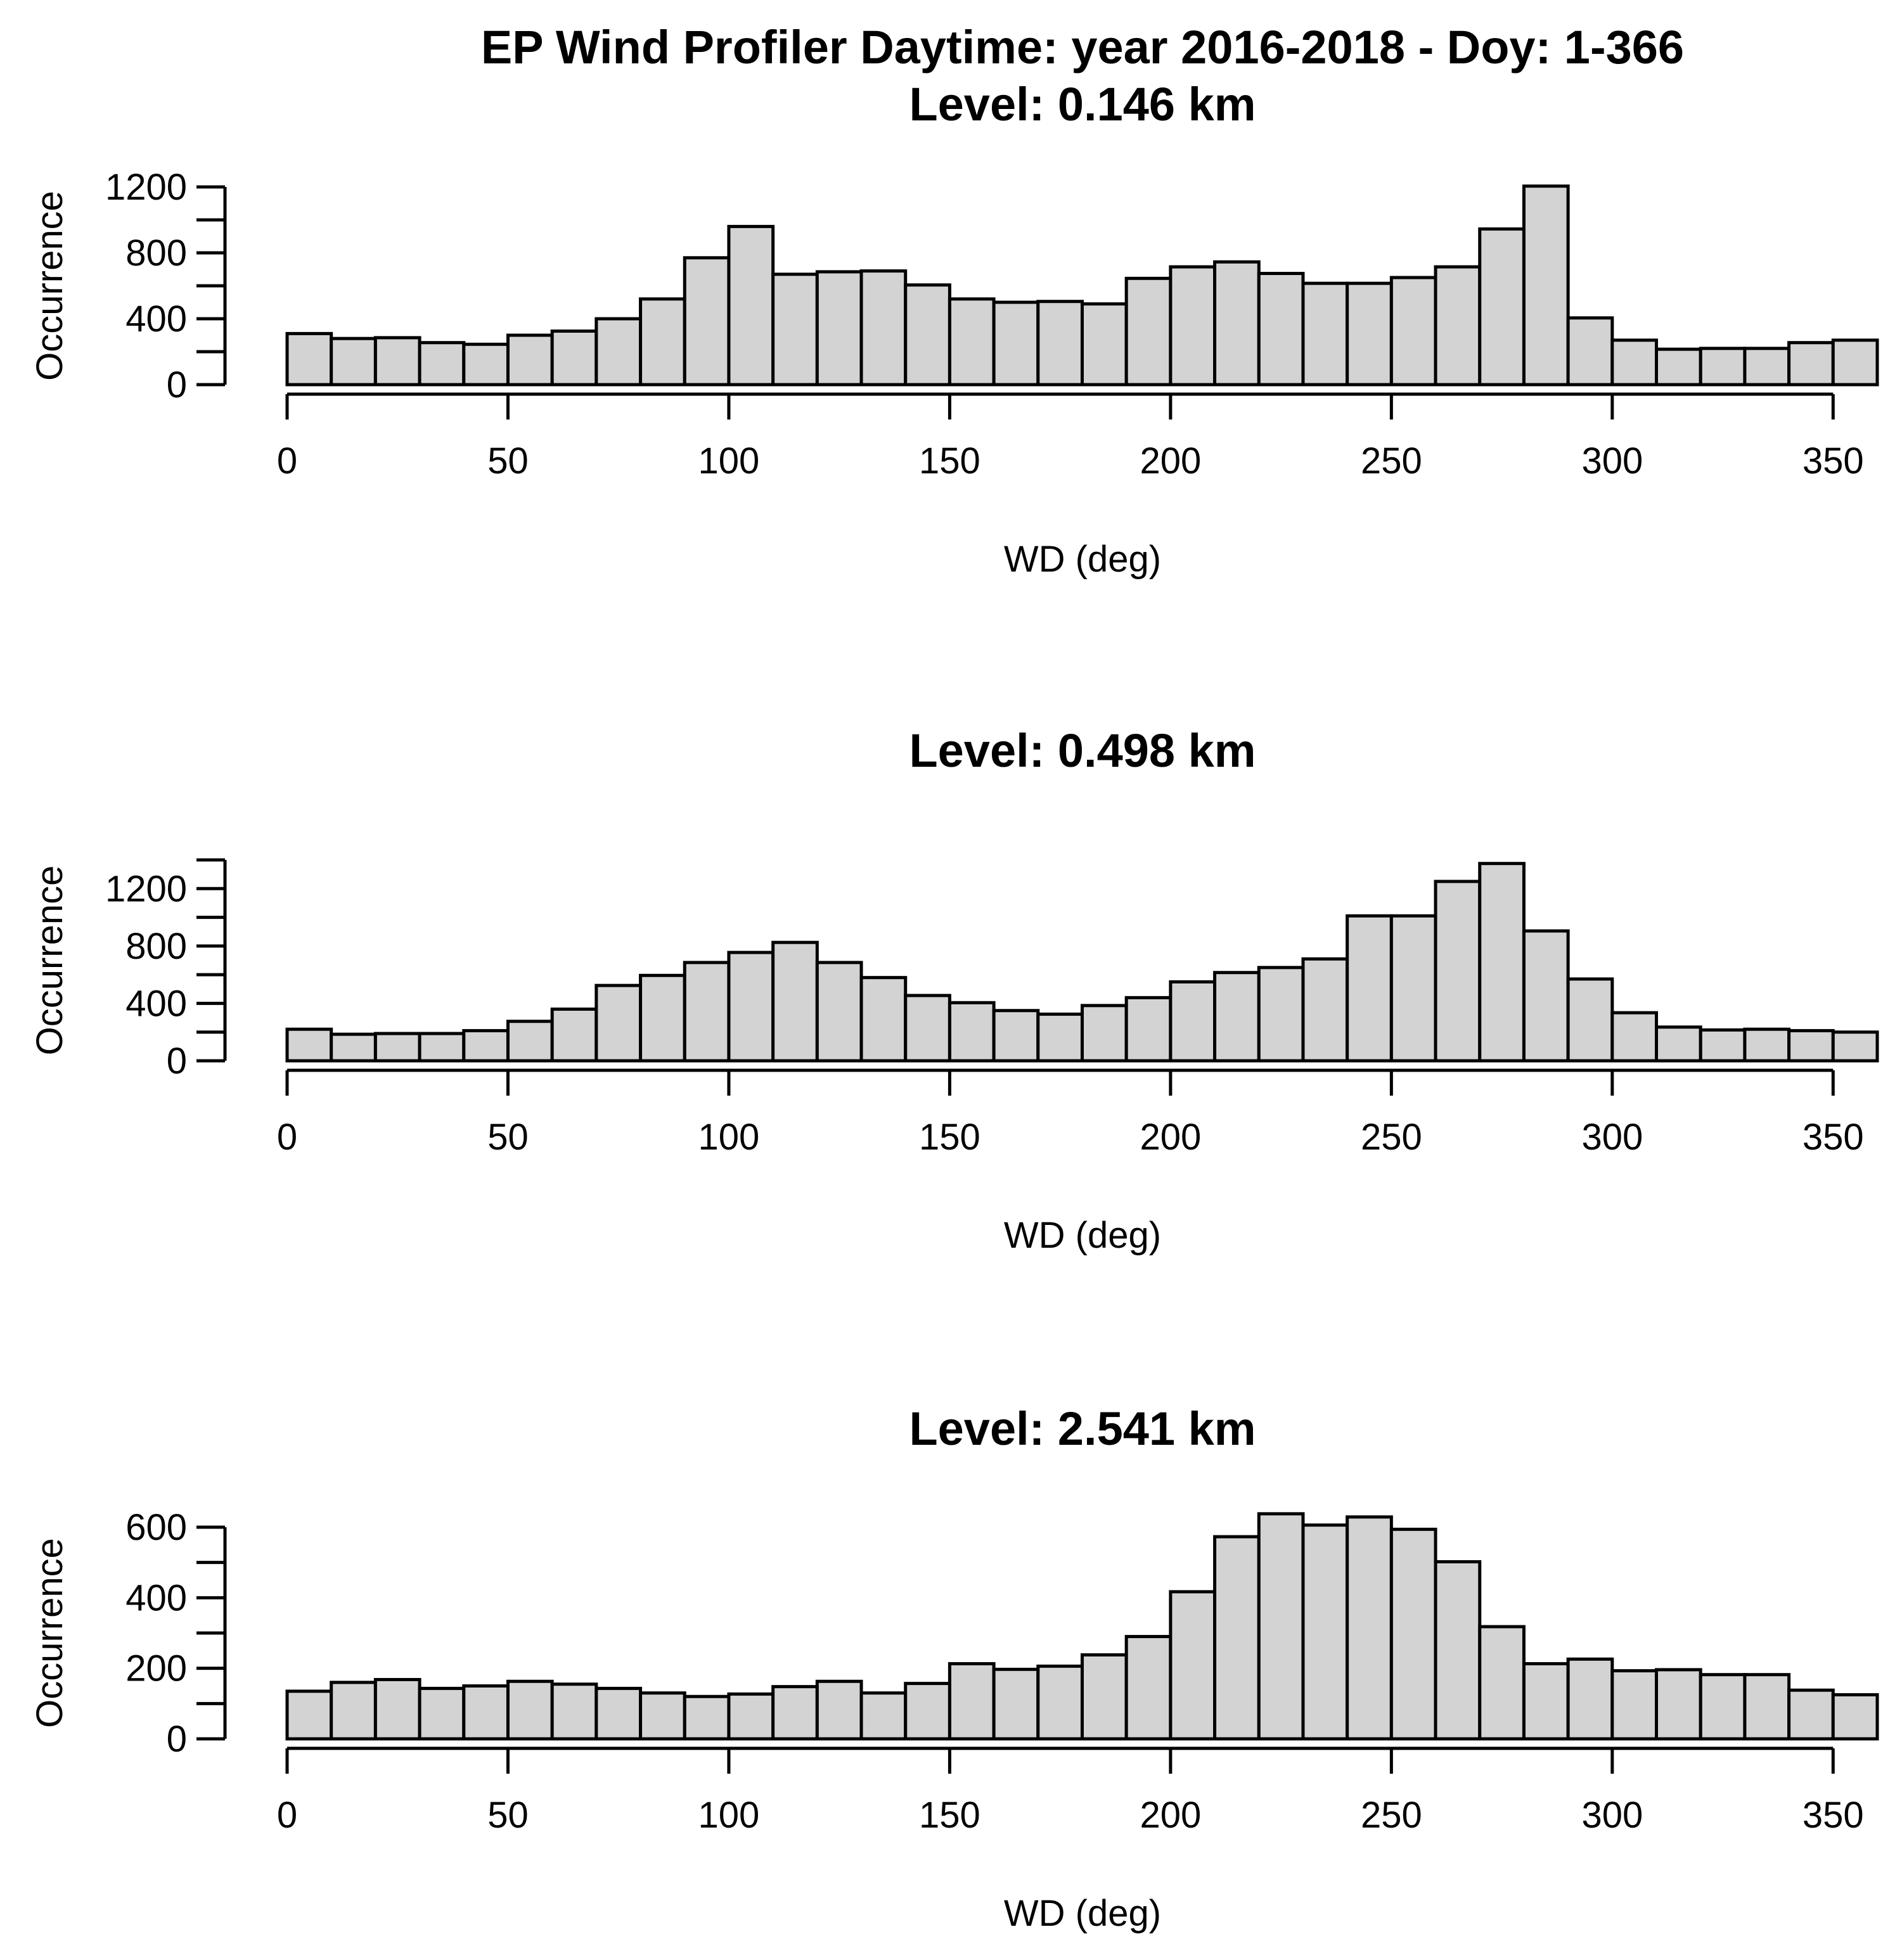 The width and height of the screenshot is (1902, 1960). Describe the element at coordinates (156, 1527) in the screenshot. I see `y-tick-label: 600` at that location.